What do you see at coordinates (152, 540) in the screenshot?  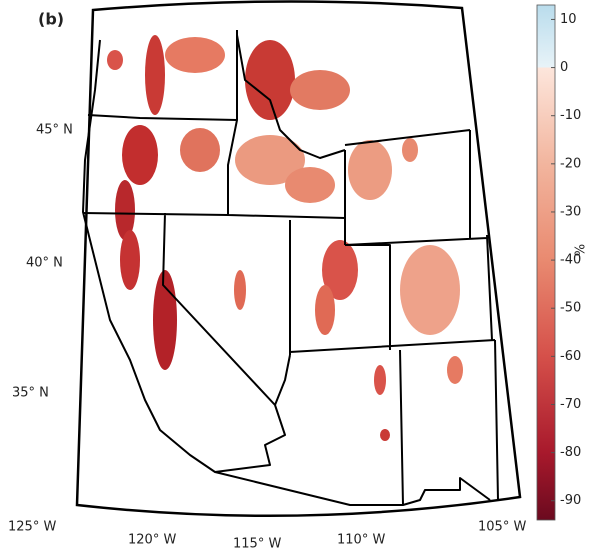 I see `longitude-label: 120° W` at bounding box center [152, 540].